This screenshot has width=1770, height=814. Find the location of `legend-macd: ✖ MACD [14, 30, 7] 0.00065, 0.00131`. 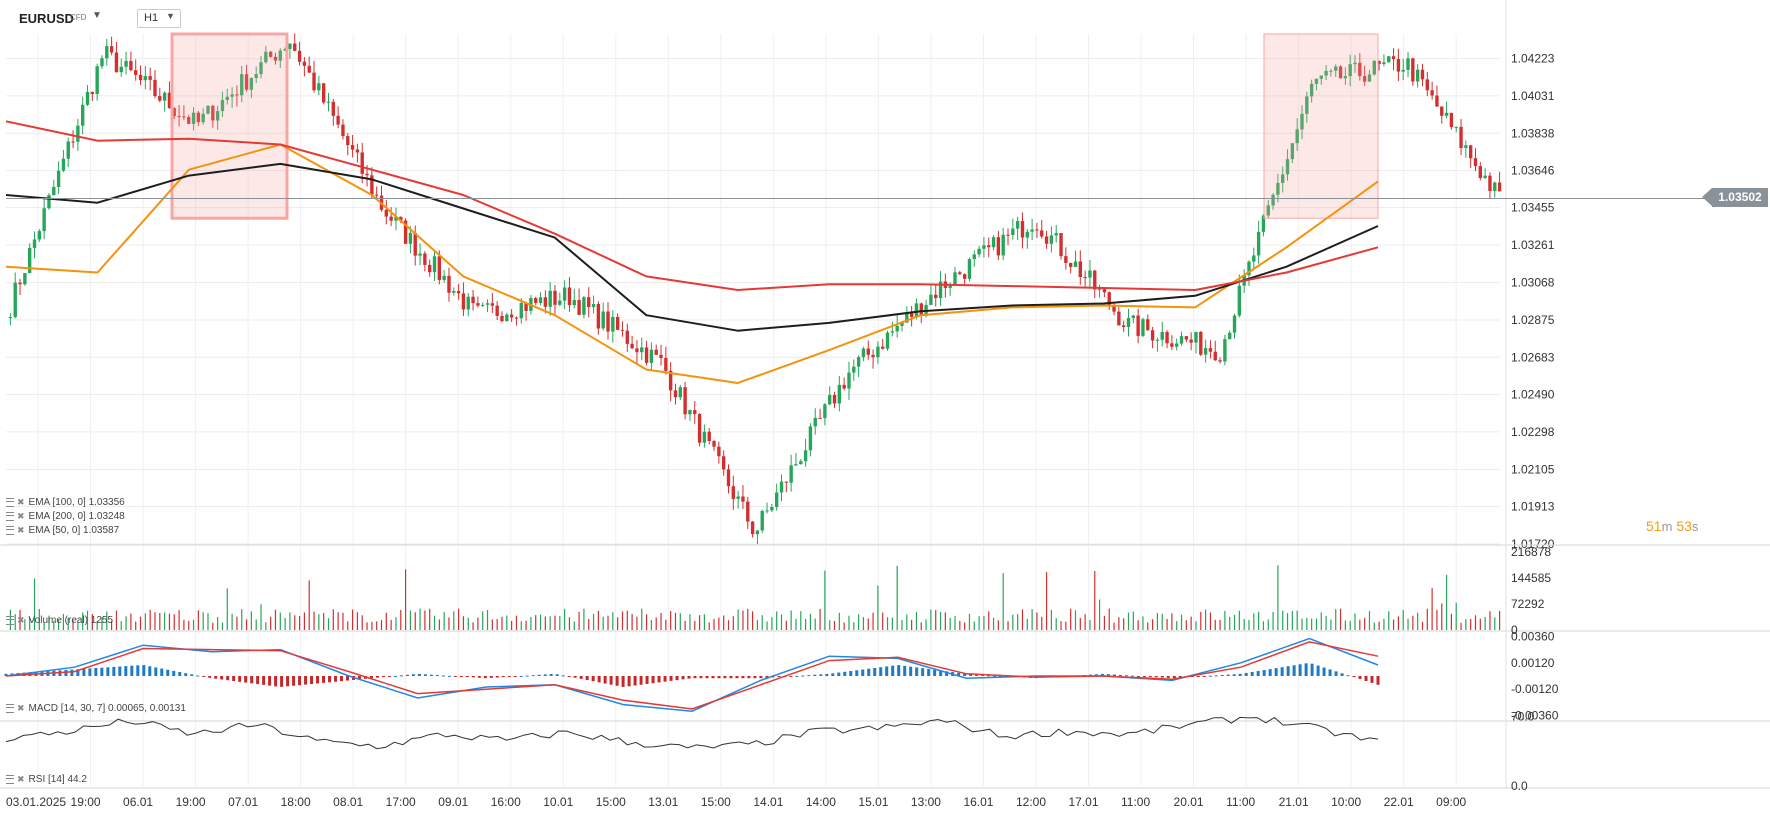

legend-macd: ✖ MACD [14, 30, 7] 0.00065, 0.00131 is located at coordinates (96, 708).